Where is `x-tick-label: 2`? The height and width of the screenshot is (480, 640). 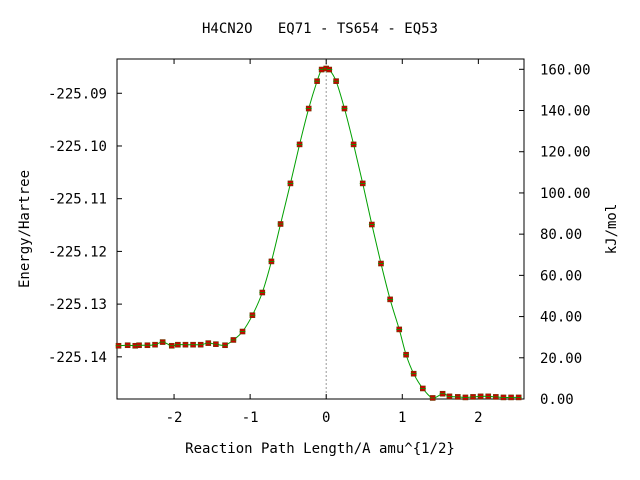
x-tick-label: 2 is located at coordinates (478, 418).